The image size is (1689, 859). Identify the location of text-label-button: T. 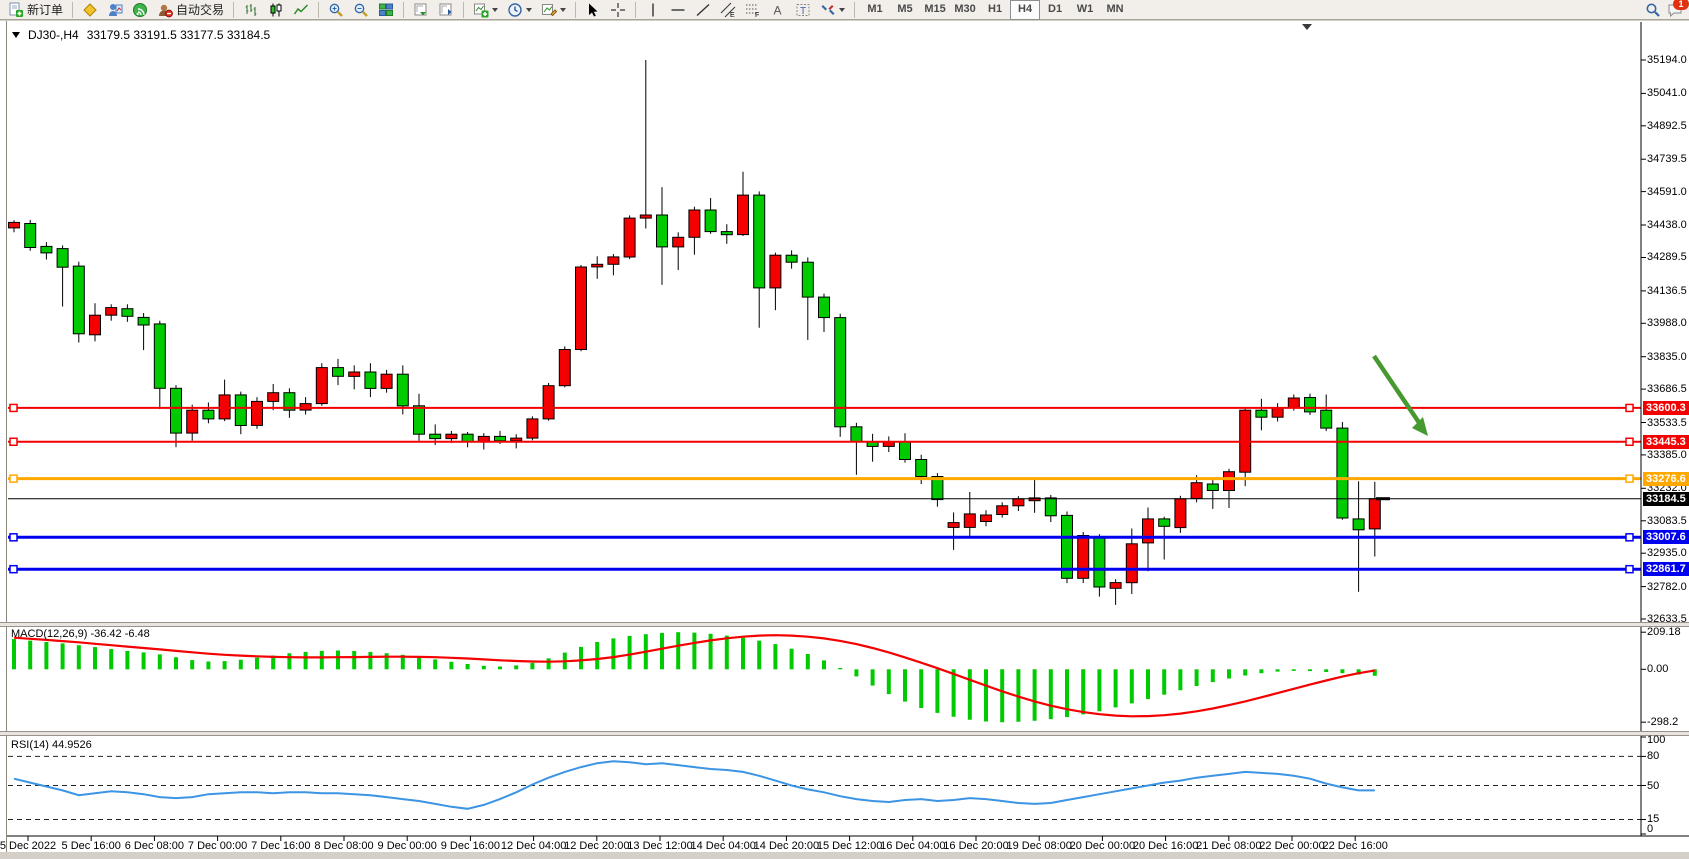
(803, 10).